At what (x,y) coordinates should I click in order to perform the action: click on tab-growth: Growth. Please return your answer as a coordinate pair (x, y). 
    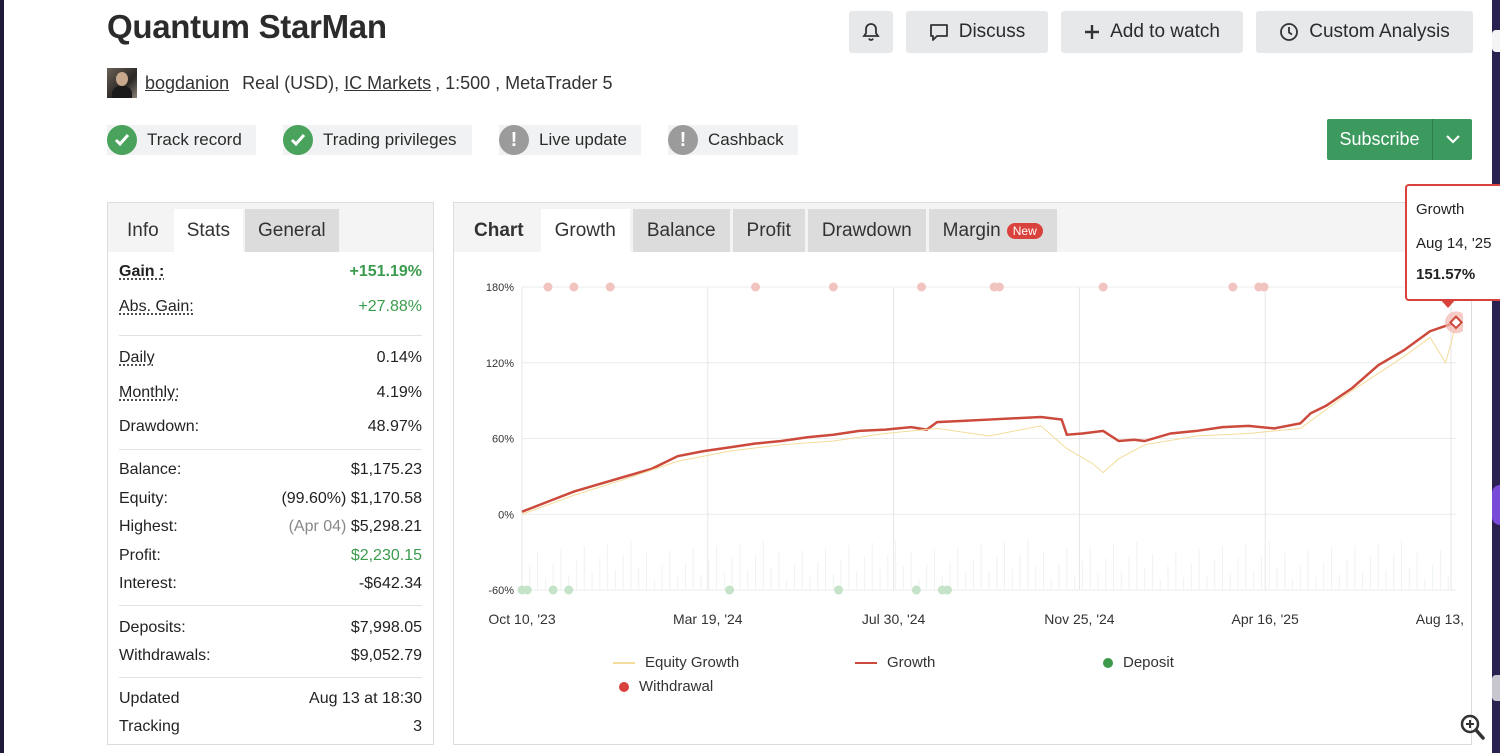
    Looking at the image, I should click on (585, 230).